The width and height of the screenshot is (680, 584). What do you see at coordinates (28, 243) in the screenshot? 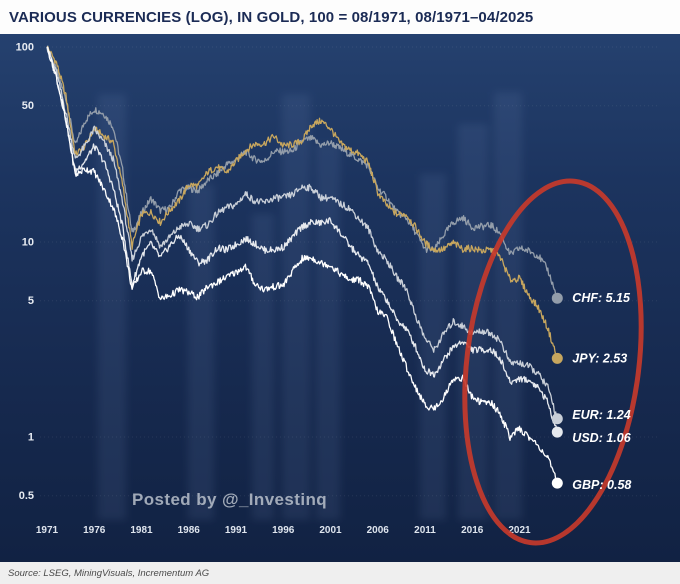
I see `y-axis-tick-label: 10` at bounding box center [28, 243].